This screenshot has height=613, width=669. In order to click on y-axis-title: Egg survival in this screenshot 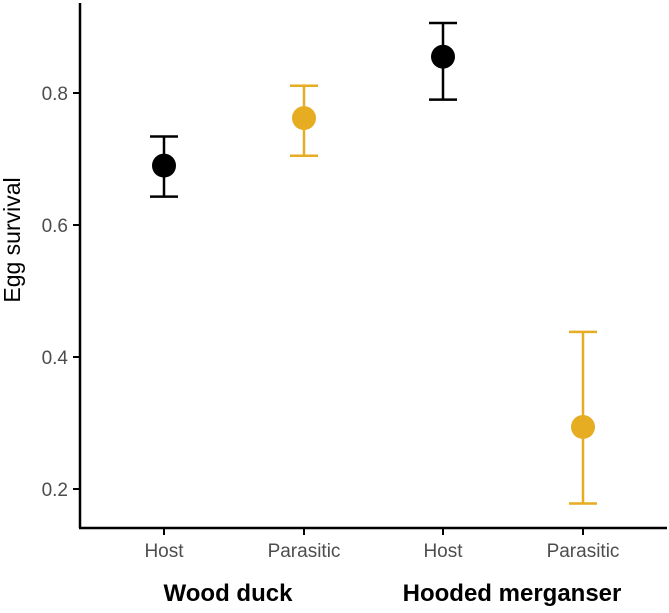, I will do `click(12, 239)`.